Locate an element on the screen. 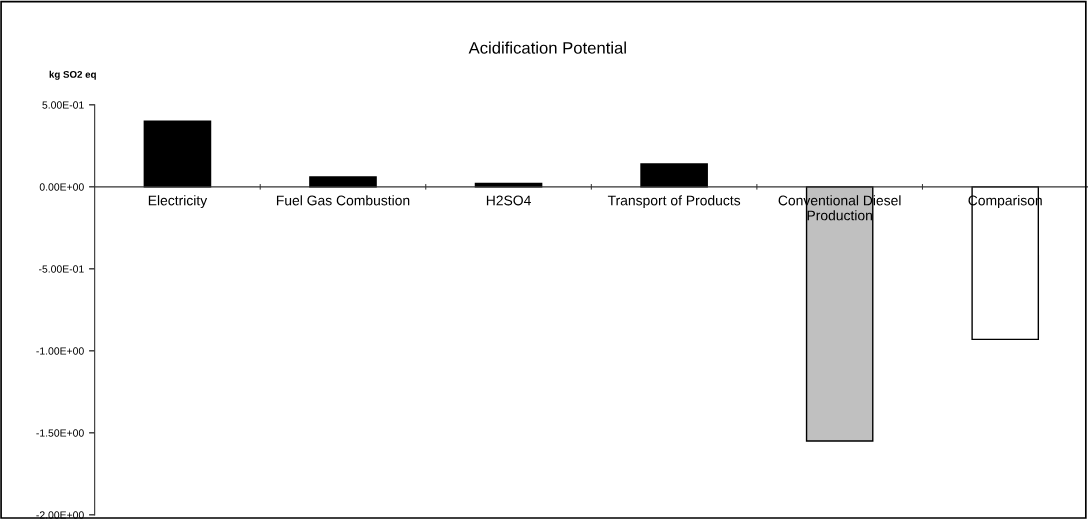 Image resolution: width=1088 pixels, height=519 pixels. y-axis-title: kg SO2 eq is located at coordinates (72, 75).